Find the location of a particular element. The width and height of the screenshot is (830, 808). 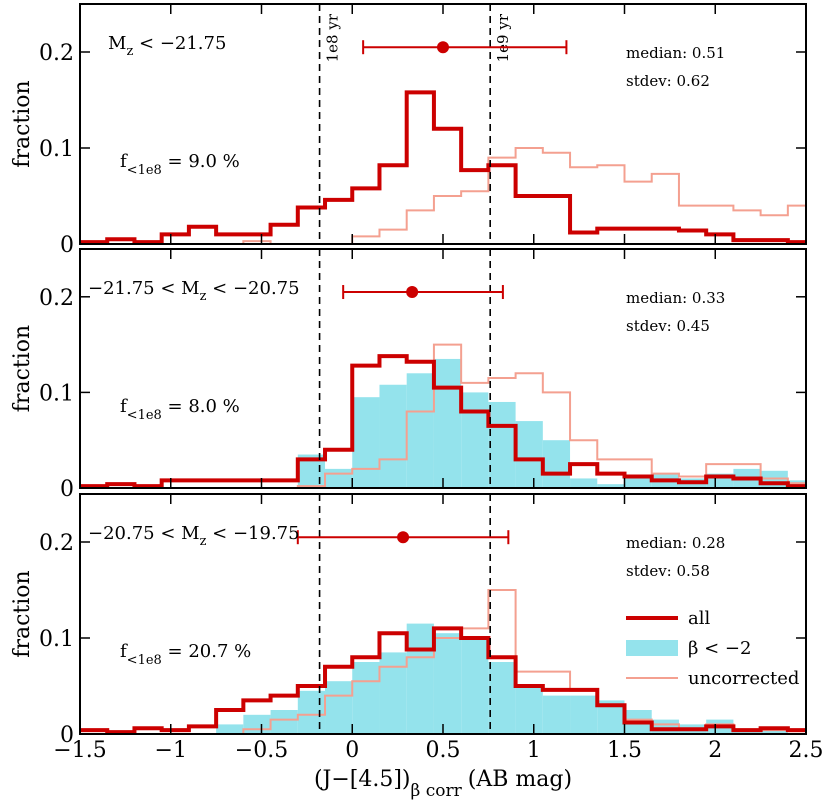

uncorrected-histogram is located at coordinates (443, 196).